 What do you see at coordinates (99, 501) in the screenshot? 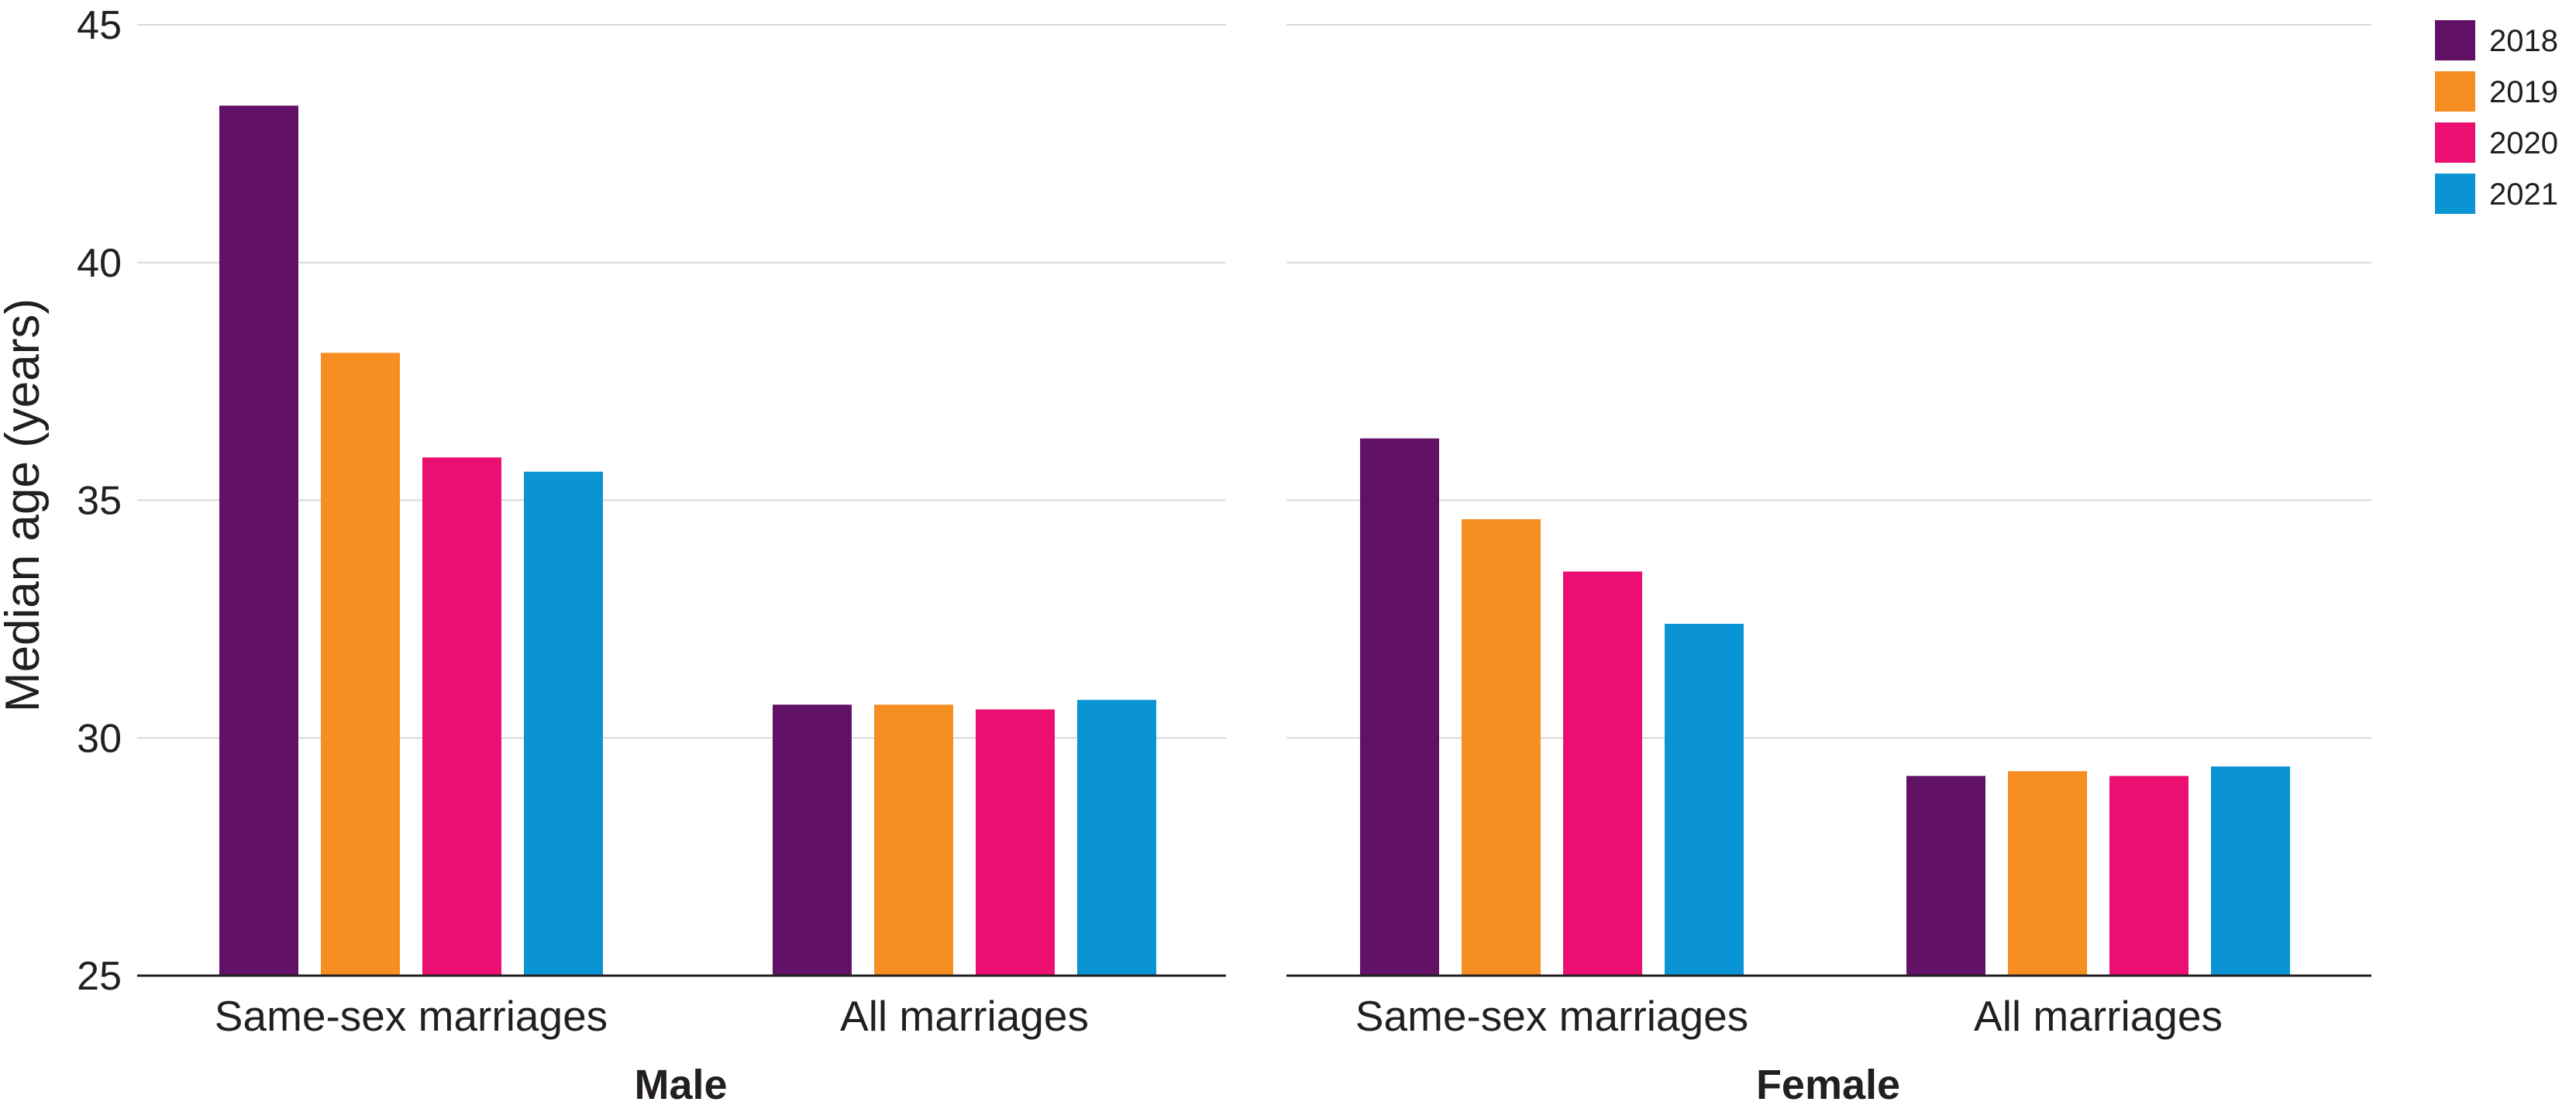
I see `y-tick-label: 35` at bounding box center [99, 501].